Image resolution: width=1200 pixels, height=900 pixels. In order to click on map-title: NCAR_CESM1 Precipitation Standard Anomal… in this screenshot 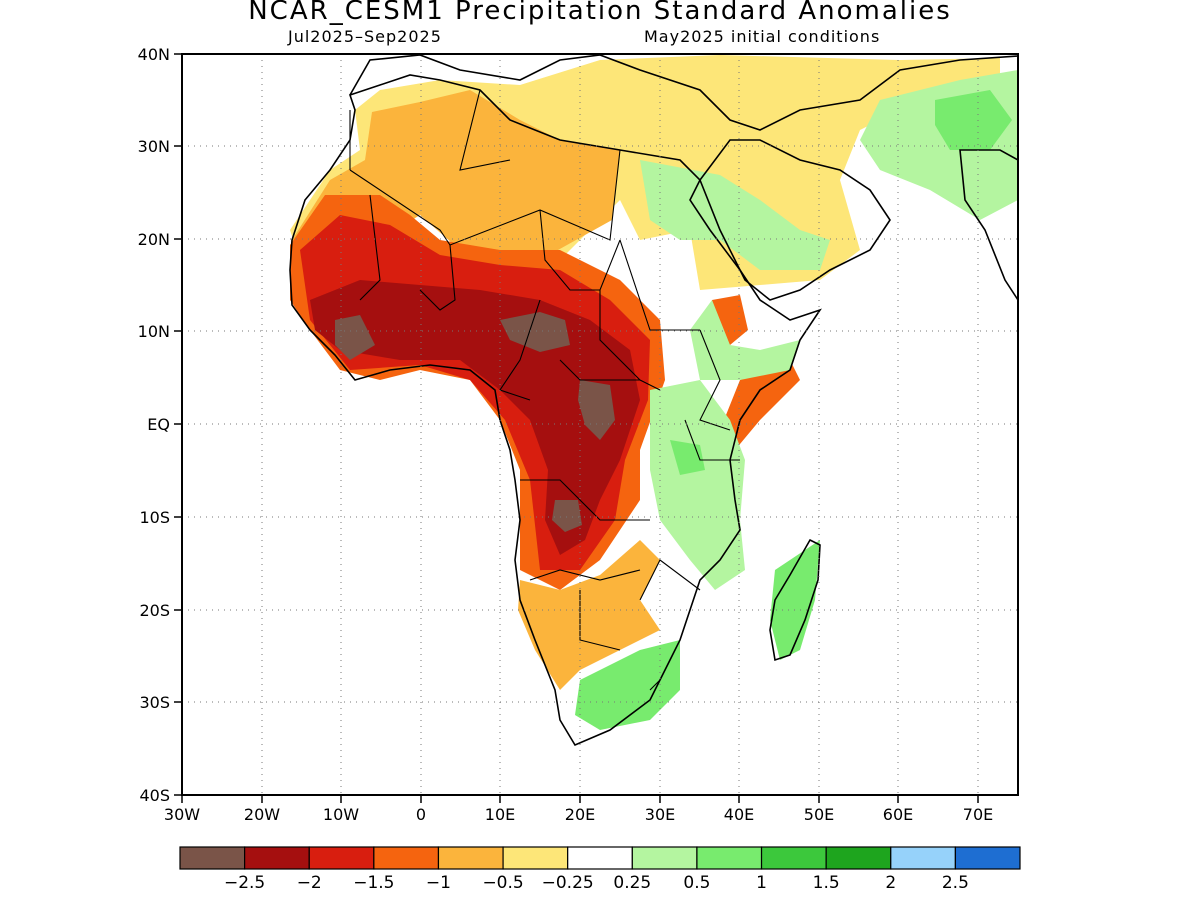, I will do `click(600, 13)`.